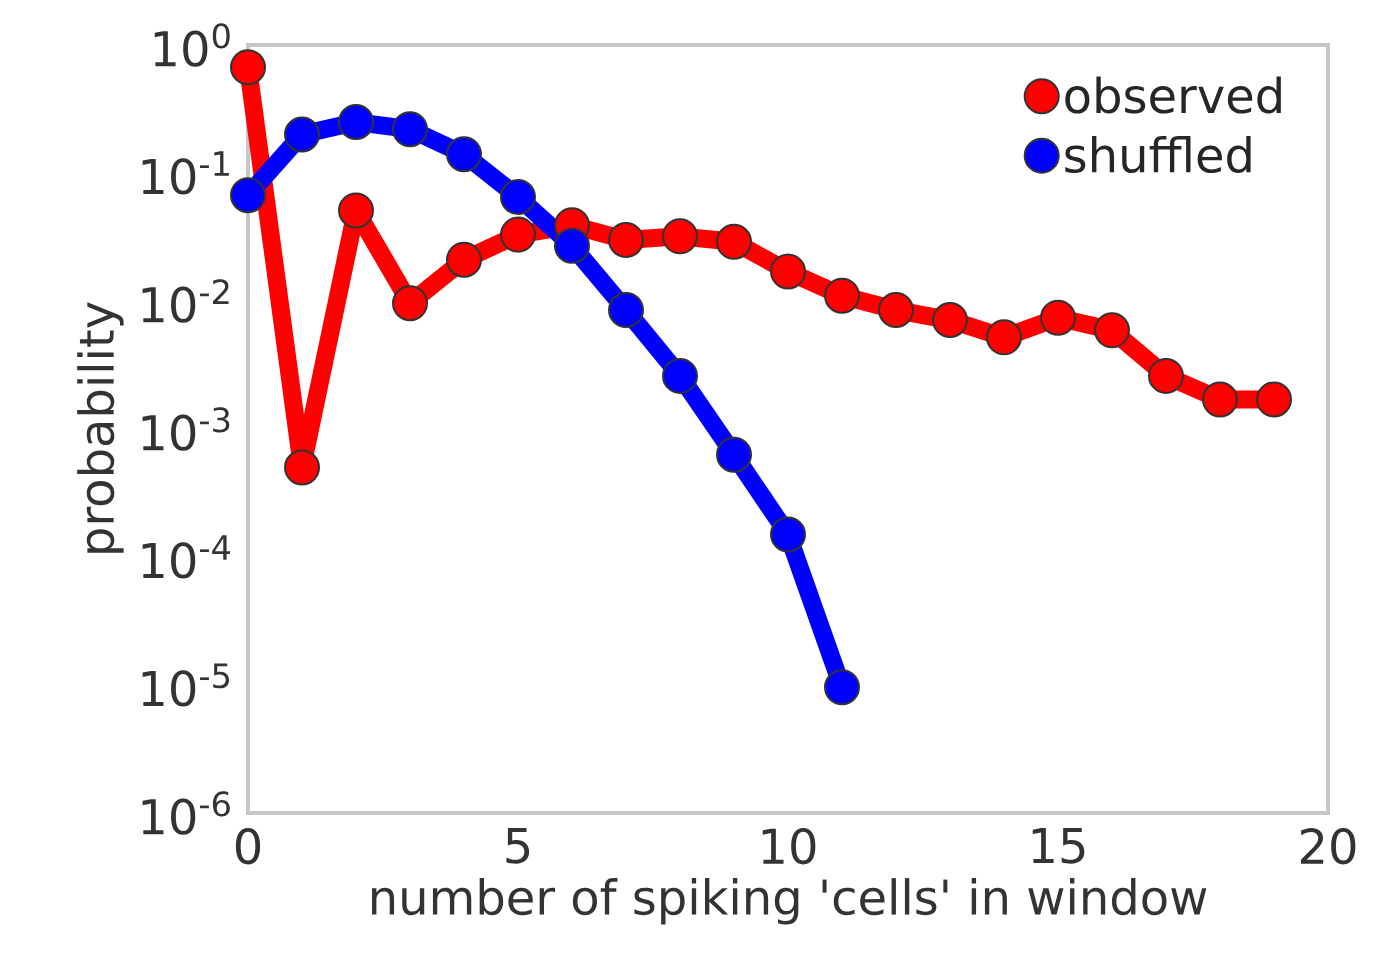 This screenshot has height=978, width=1378. What do you see at coordinates (186, 685) in the screenshot?
I see `y-tick-label: 10$^{-5}$` at bounding box center [186, 685].